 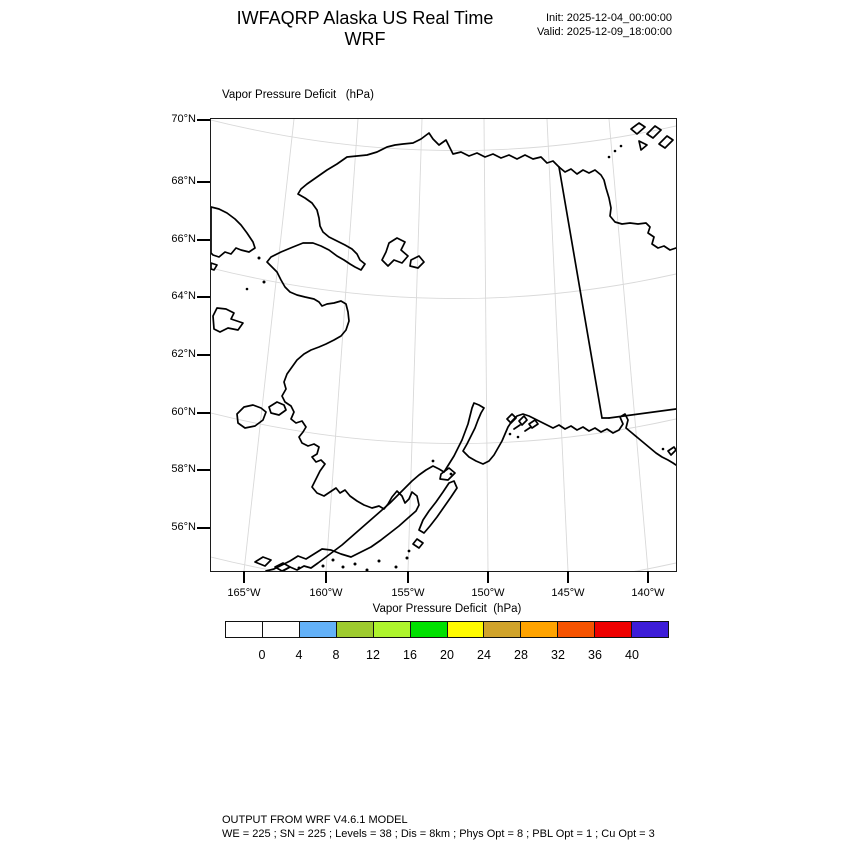 I want to click on colorbar-tick-label: 24, so click(x=484, y=655).